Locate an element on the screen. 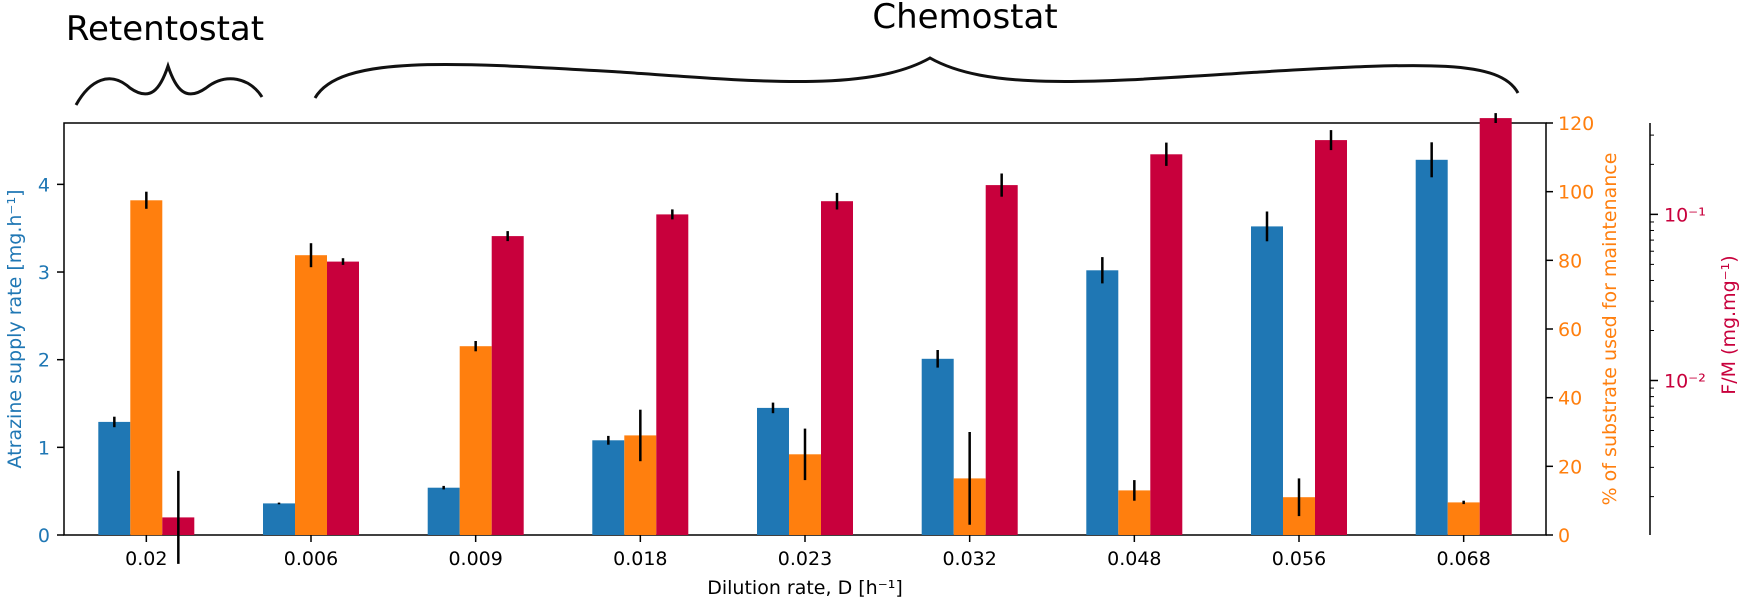  x-tick-label: 0.018 is located at coordinates (640, 559).